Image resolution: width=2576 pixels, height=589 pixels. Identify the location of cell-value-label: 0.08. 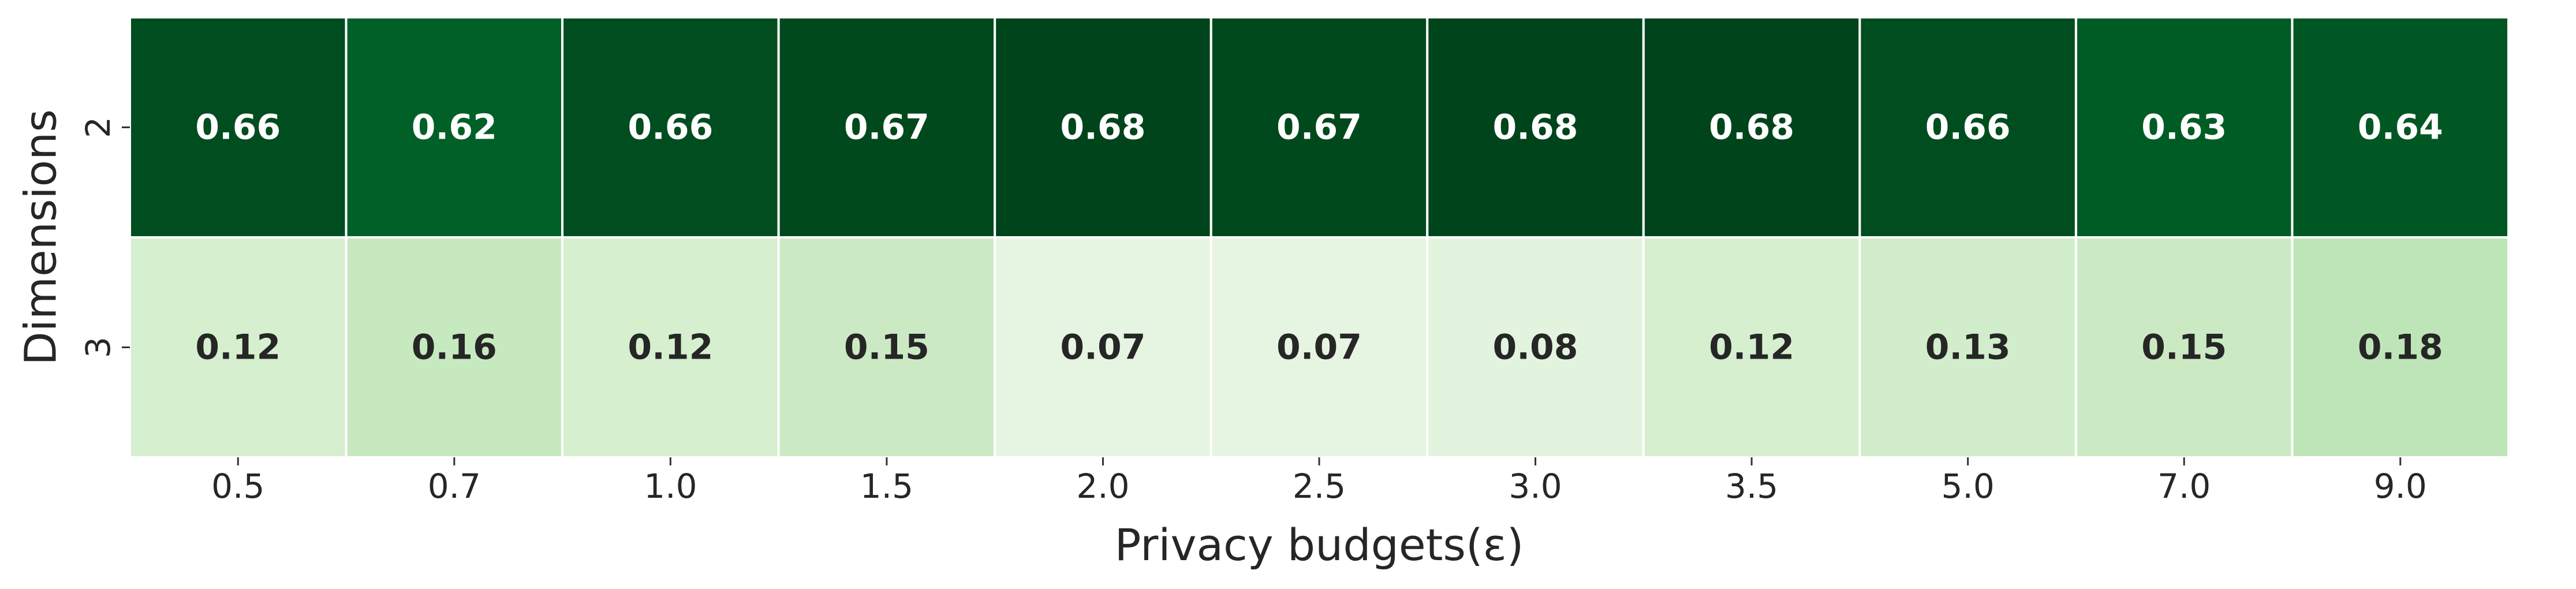
(1535, 347).